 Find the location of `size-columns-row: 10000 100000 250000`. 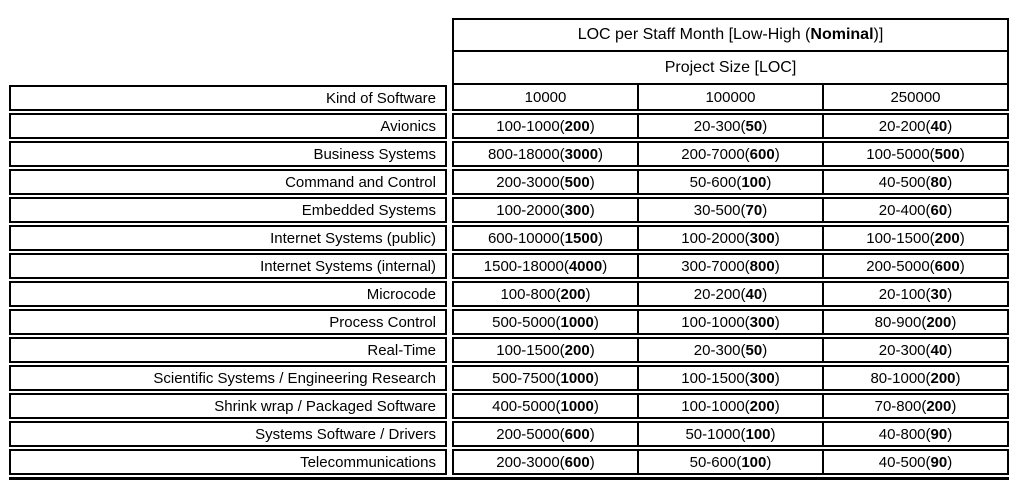

size-columns-row: 10000 100000 250000 is located at coordinates (730, 96).